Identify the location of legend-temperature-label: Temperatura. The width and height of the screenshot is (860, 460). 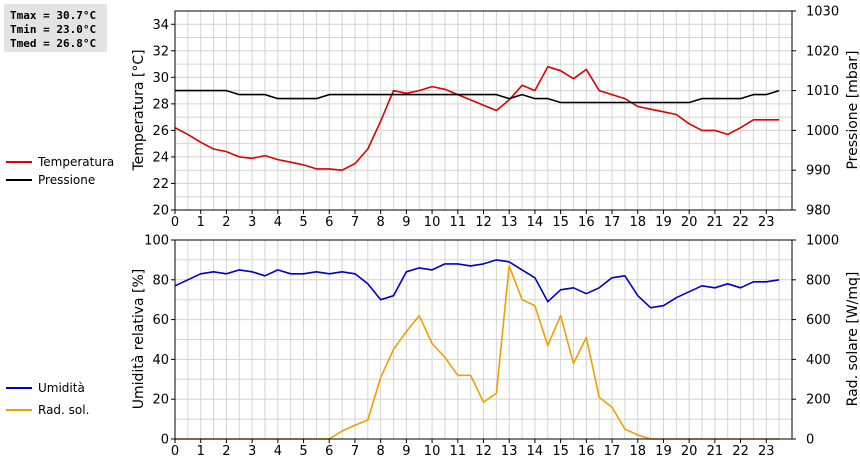
(75, 162).